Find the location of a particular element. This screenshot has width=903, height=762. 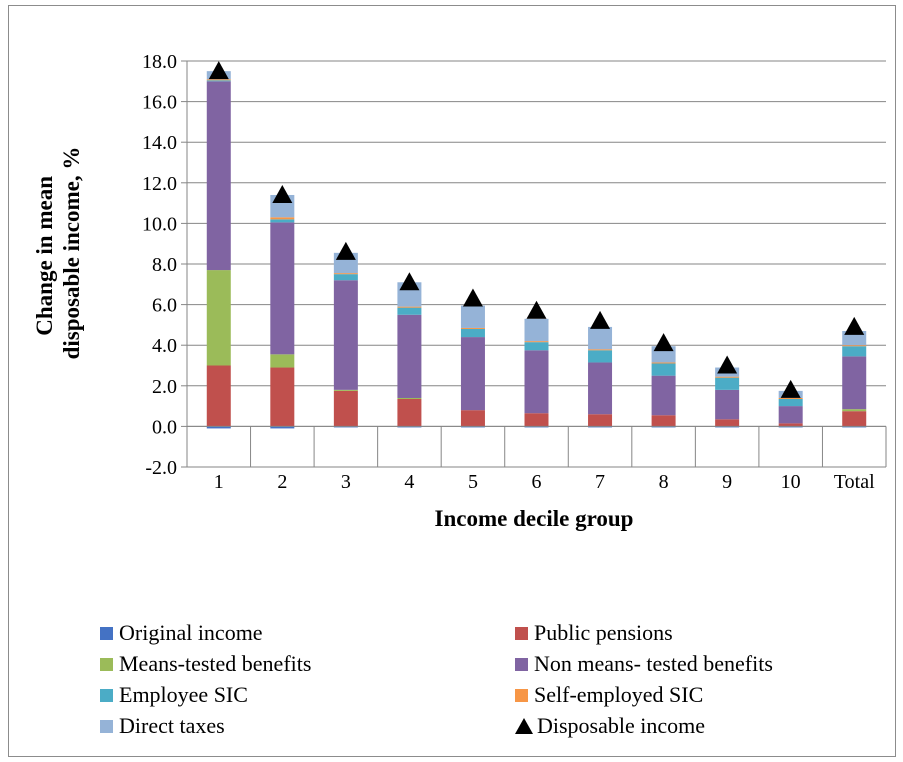

legend-item: Original income is located at coordinates (181, 633).